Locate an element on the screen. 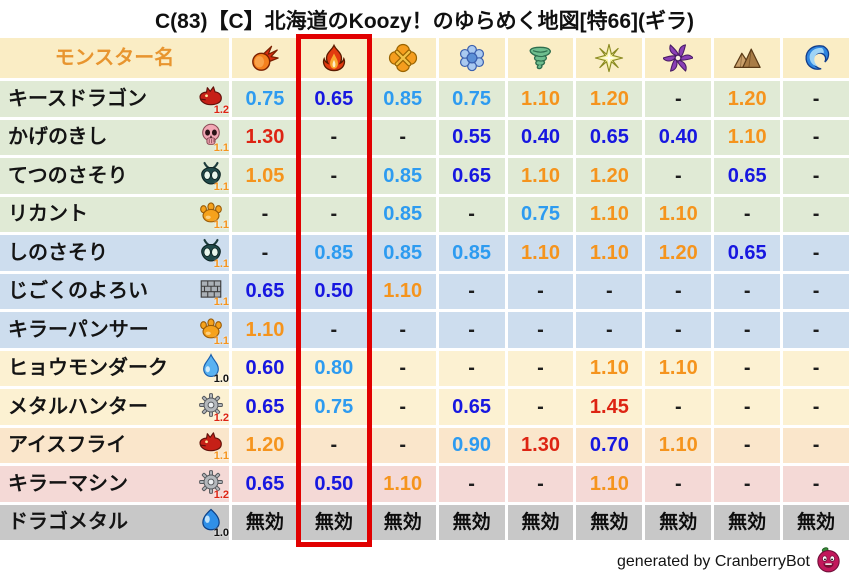 Image resolution: width=849 pixels, height=583 pixels. monster-name: アイスフライ is located at coordinates (67, 445).